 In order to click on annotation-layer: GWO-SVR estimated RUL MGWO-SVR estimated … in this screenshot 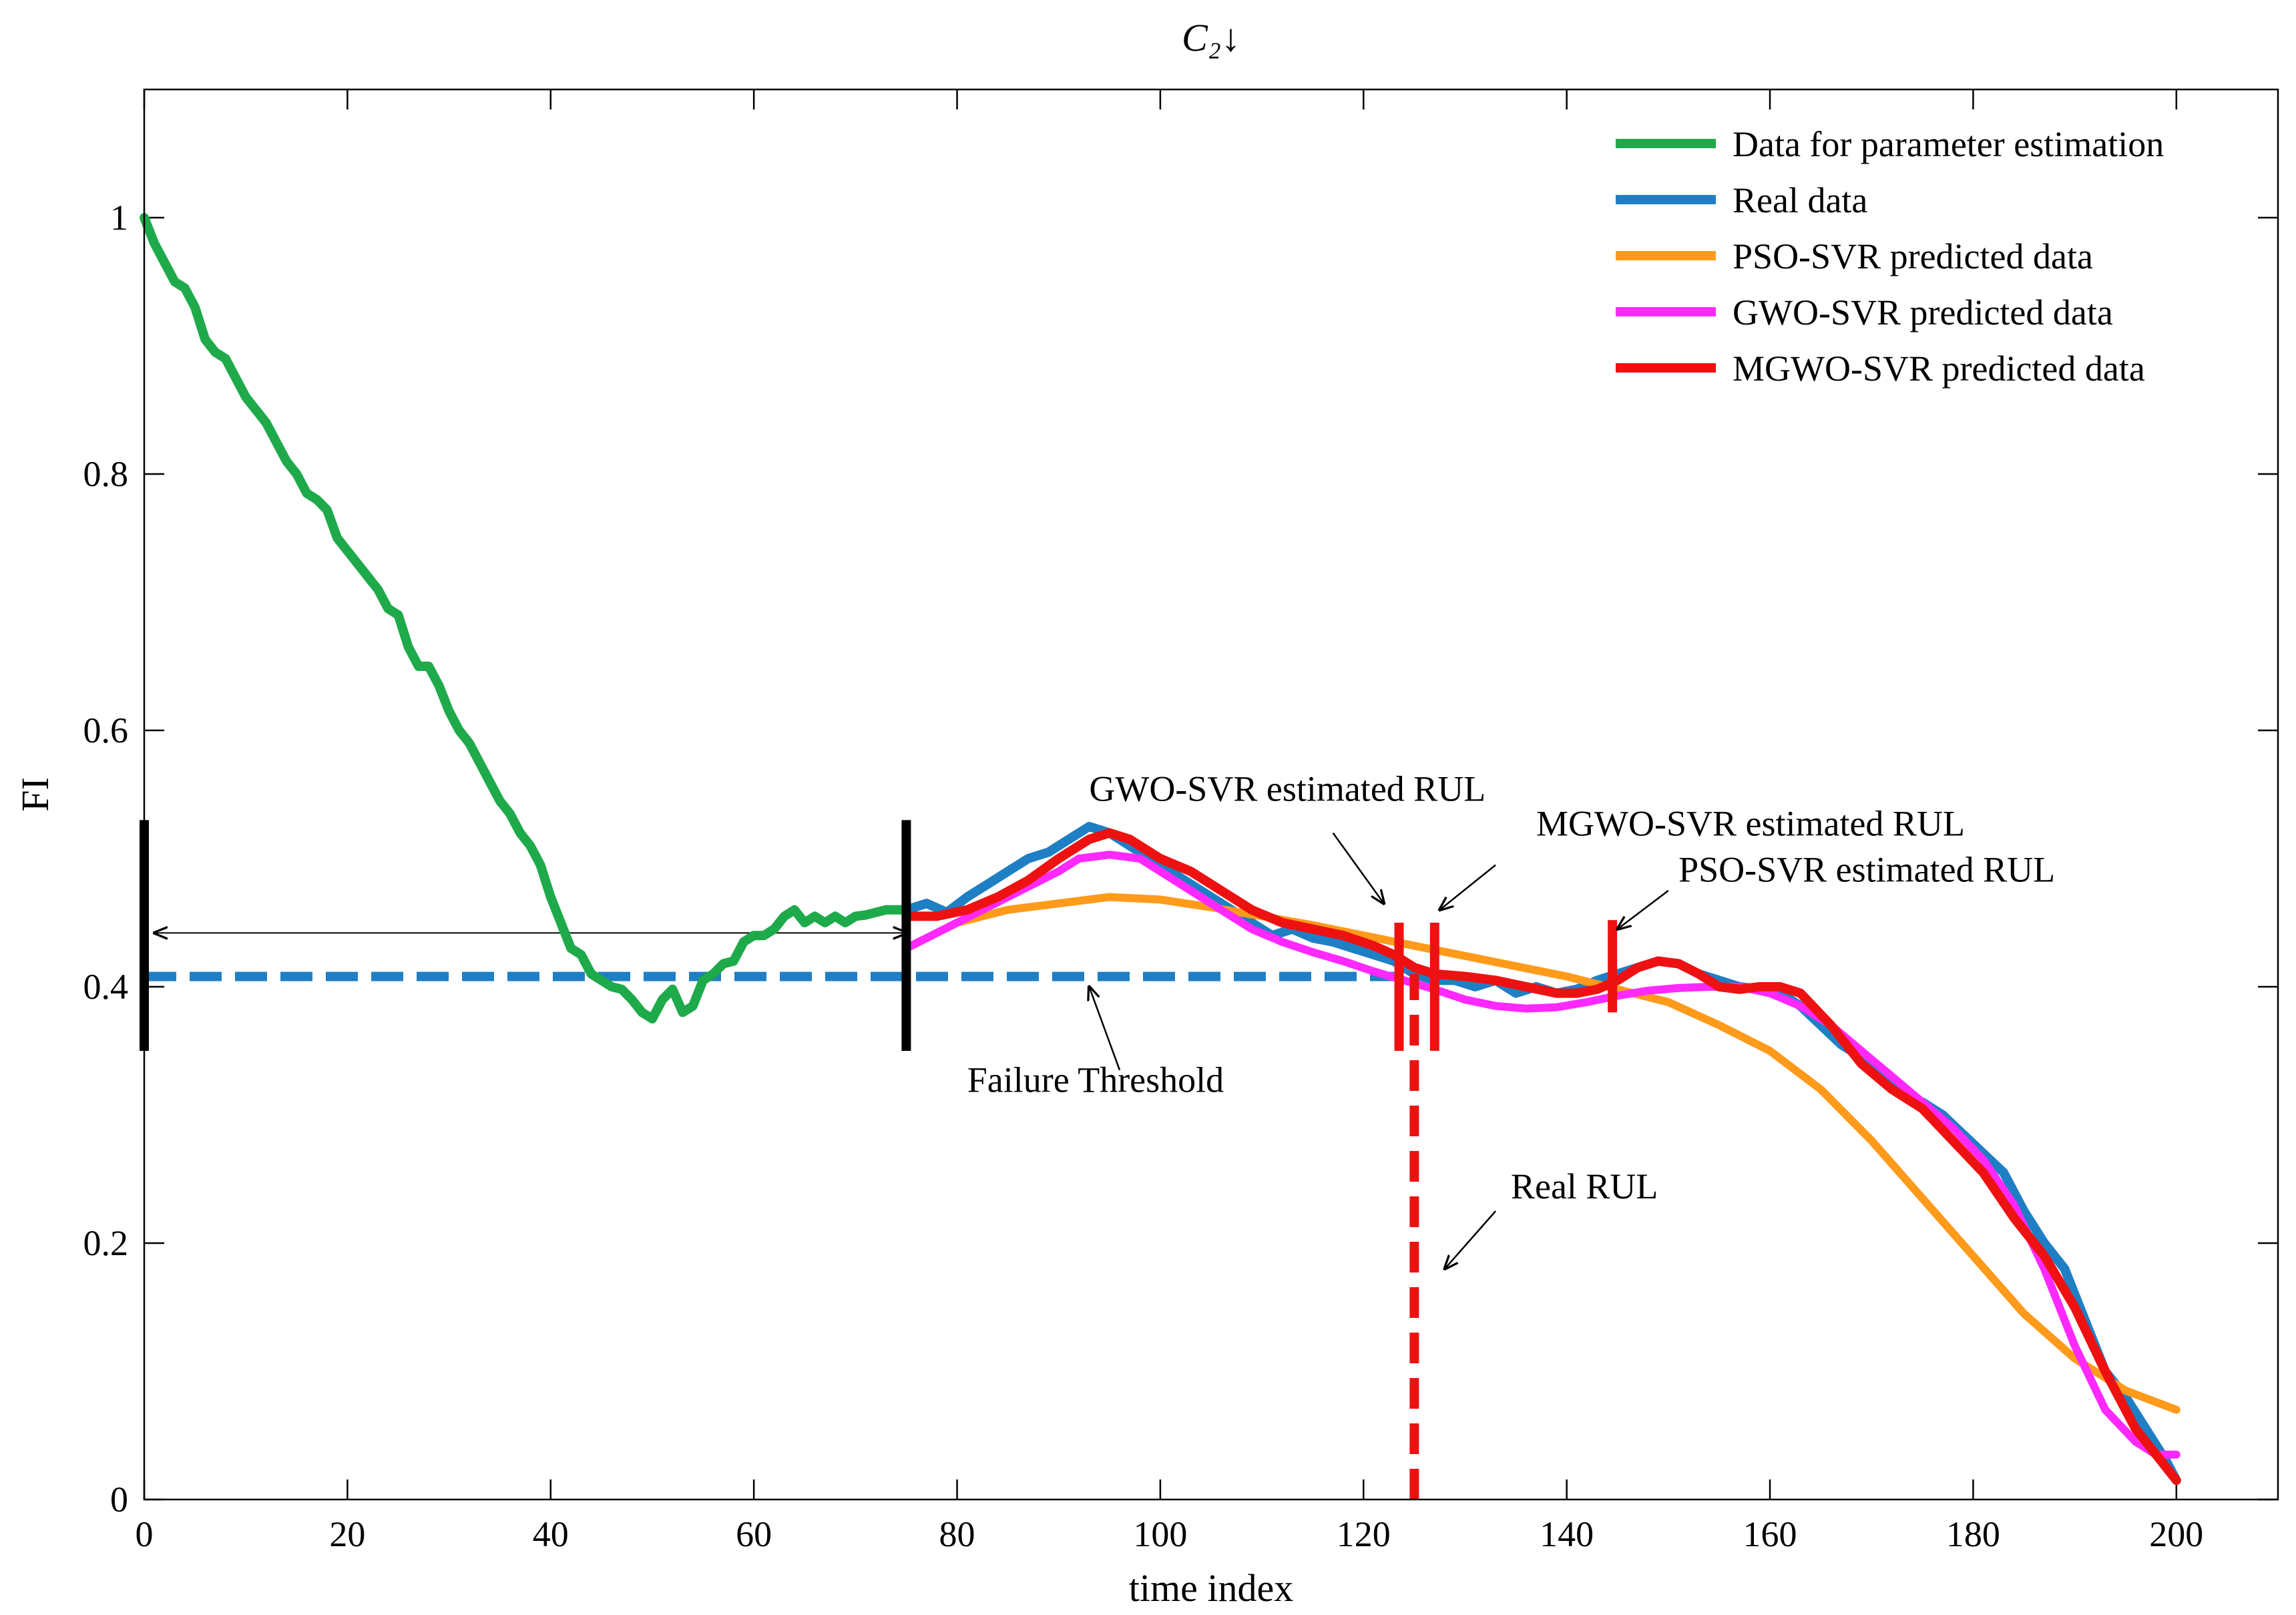, I will do `click(1511, 1019)`.